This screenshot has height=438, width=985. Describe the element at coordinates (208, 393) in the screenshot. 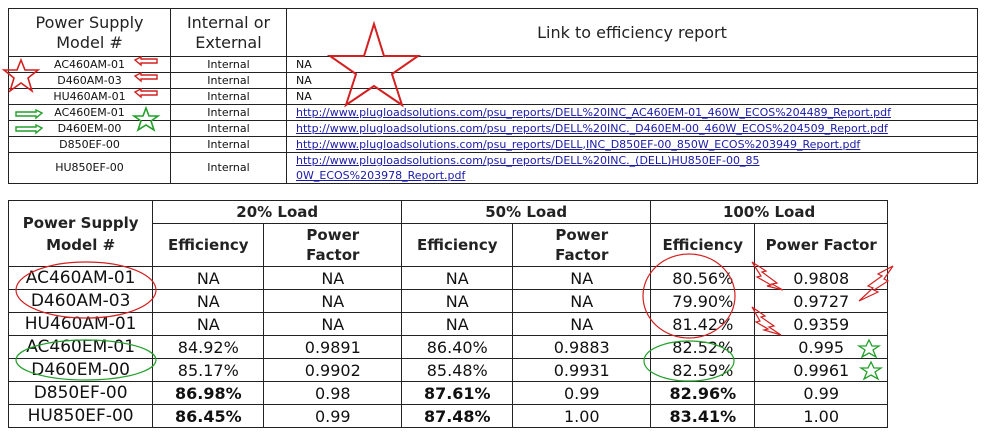

I see `efficiency-20-cell: 86.98%` at that location.